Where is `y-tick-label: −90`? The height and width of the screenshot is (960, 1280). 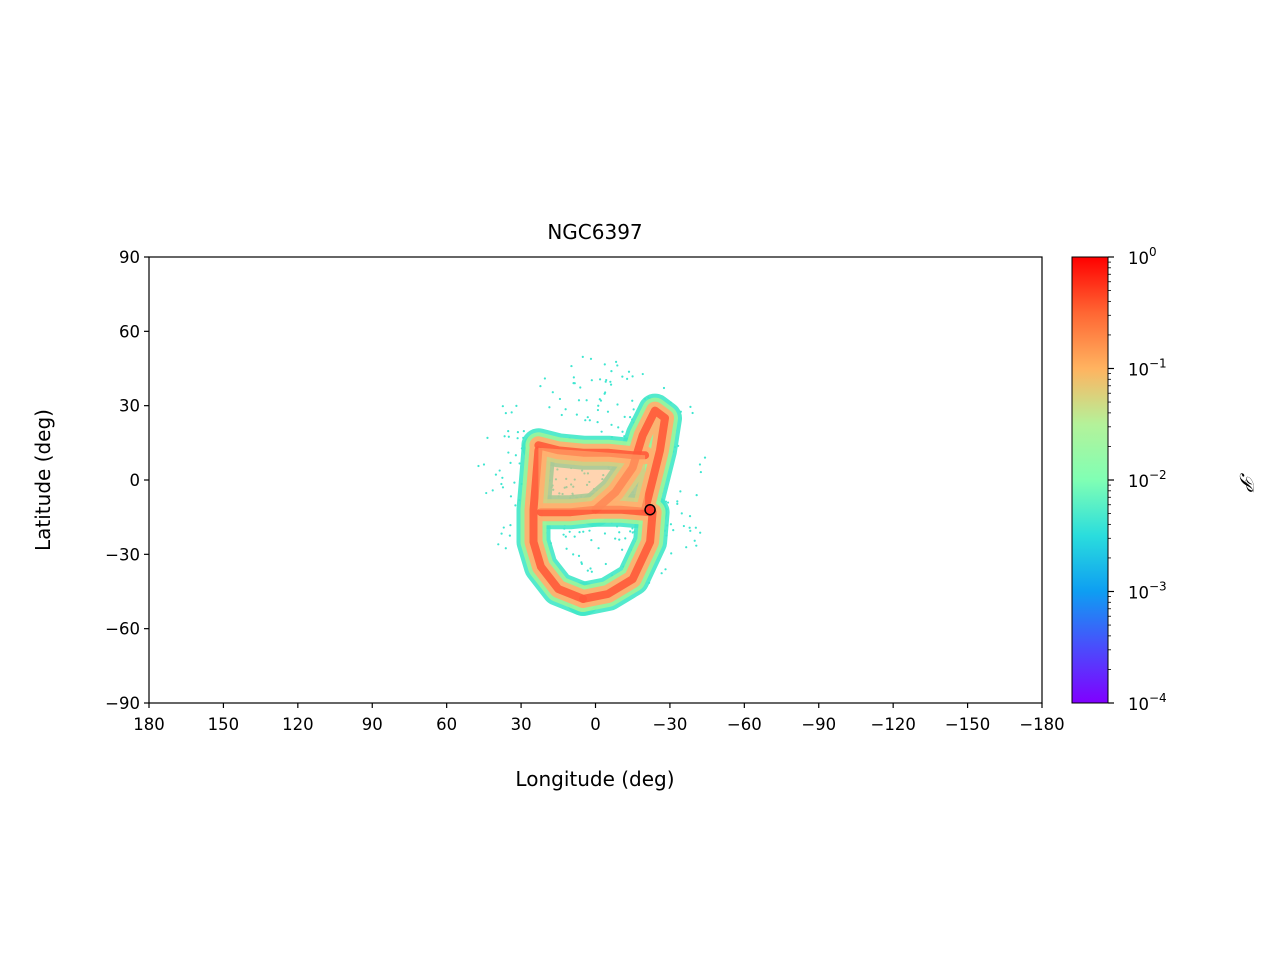 y-tick-label: −90 is located at coordinates (122, 703).